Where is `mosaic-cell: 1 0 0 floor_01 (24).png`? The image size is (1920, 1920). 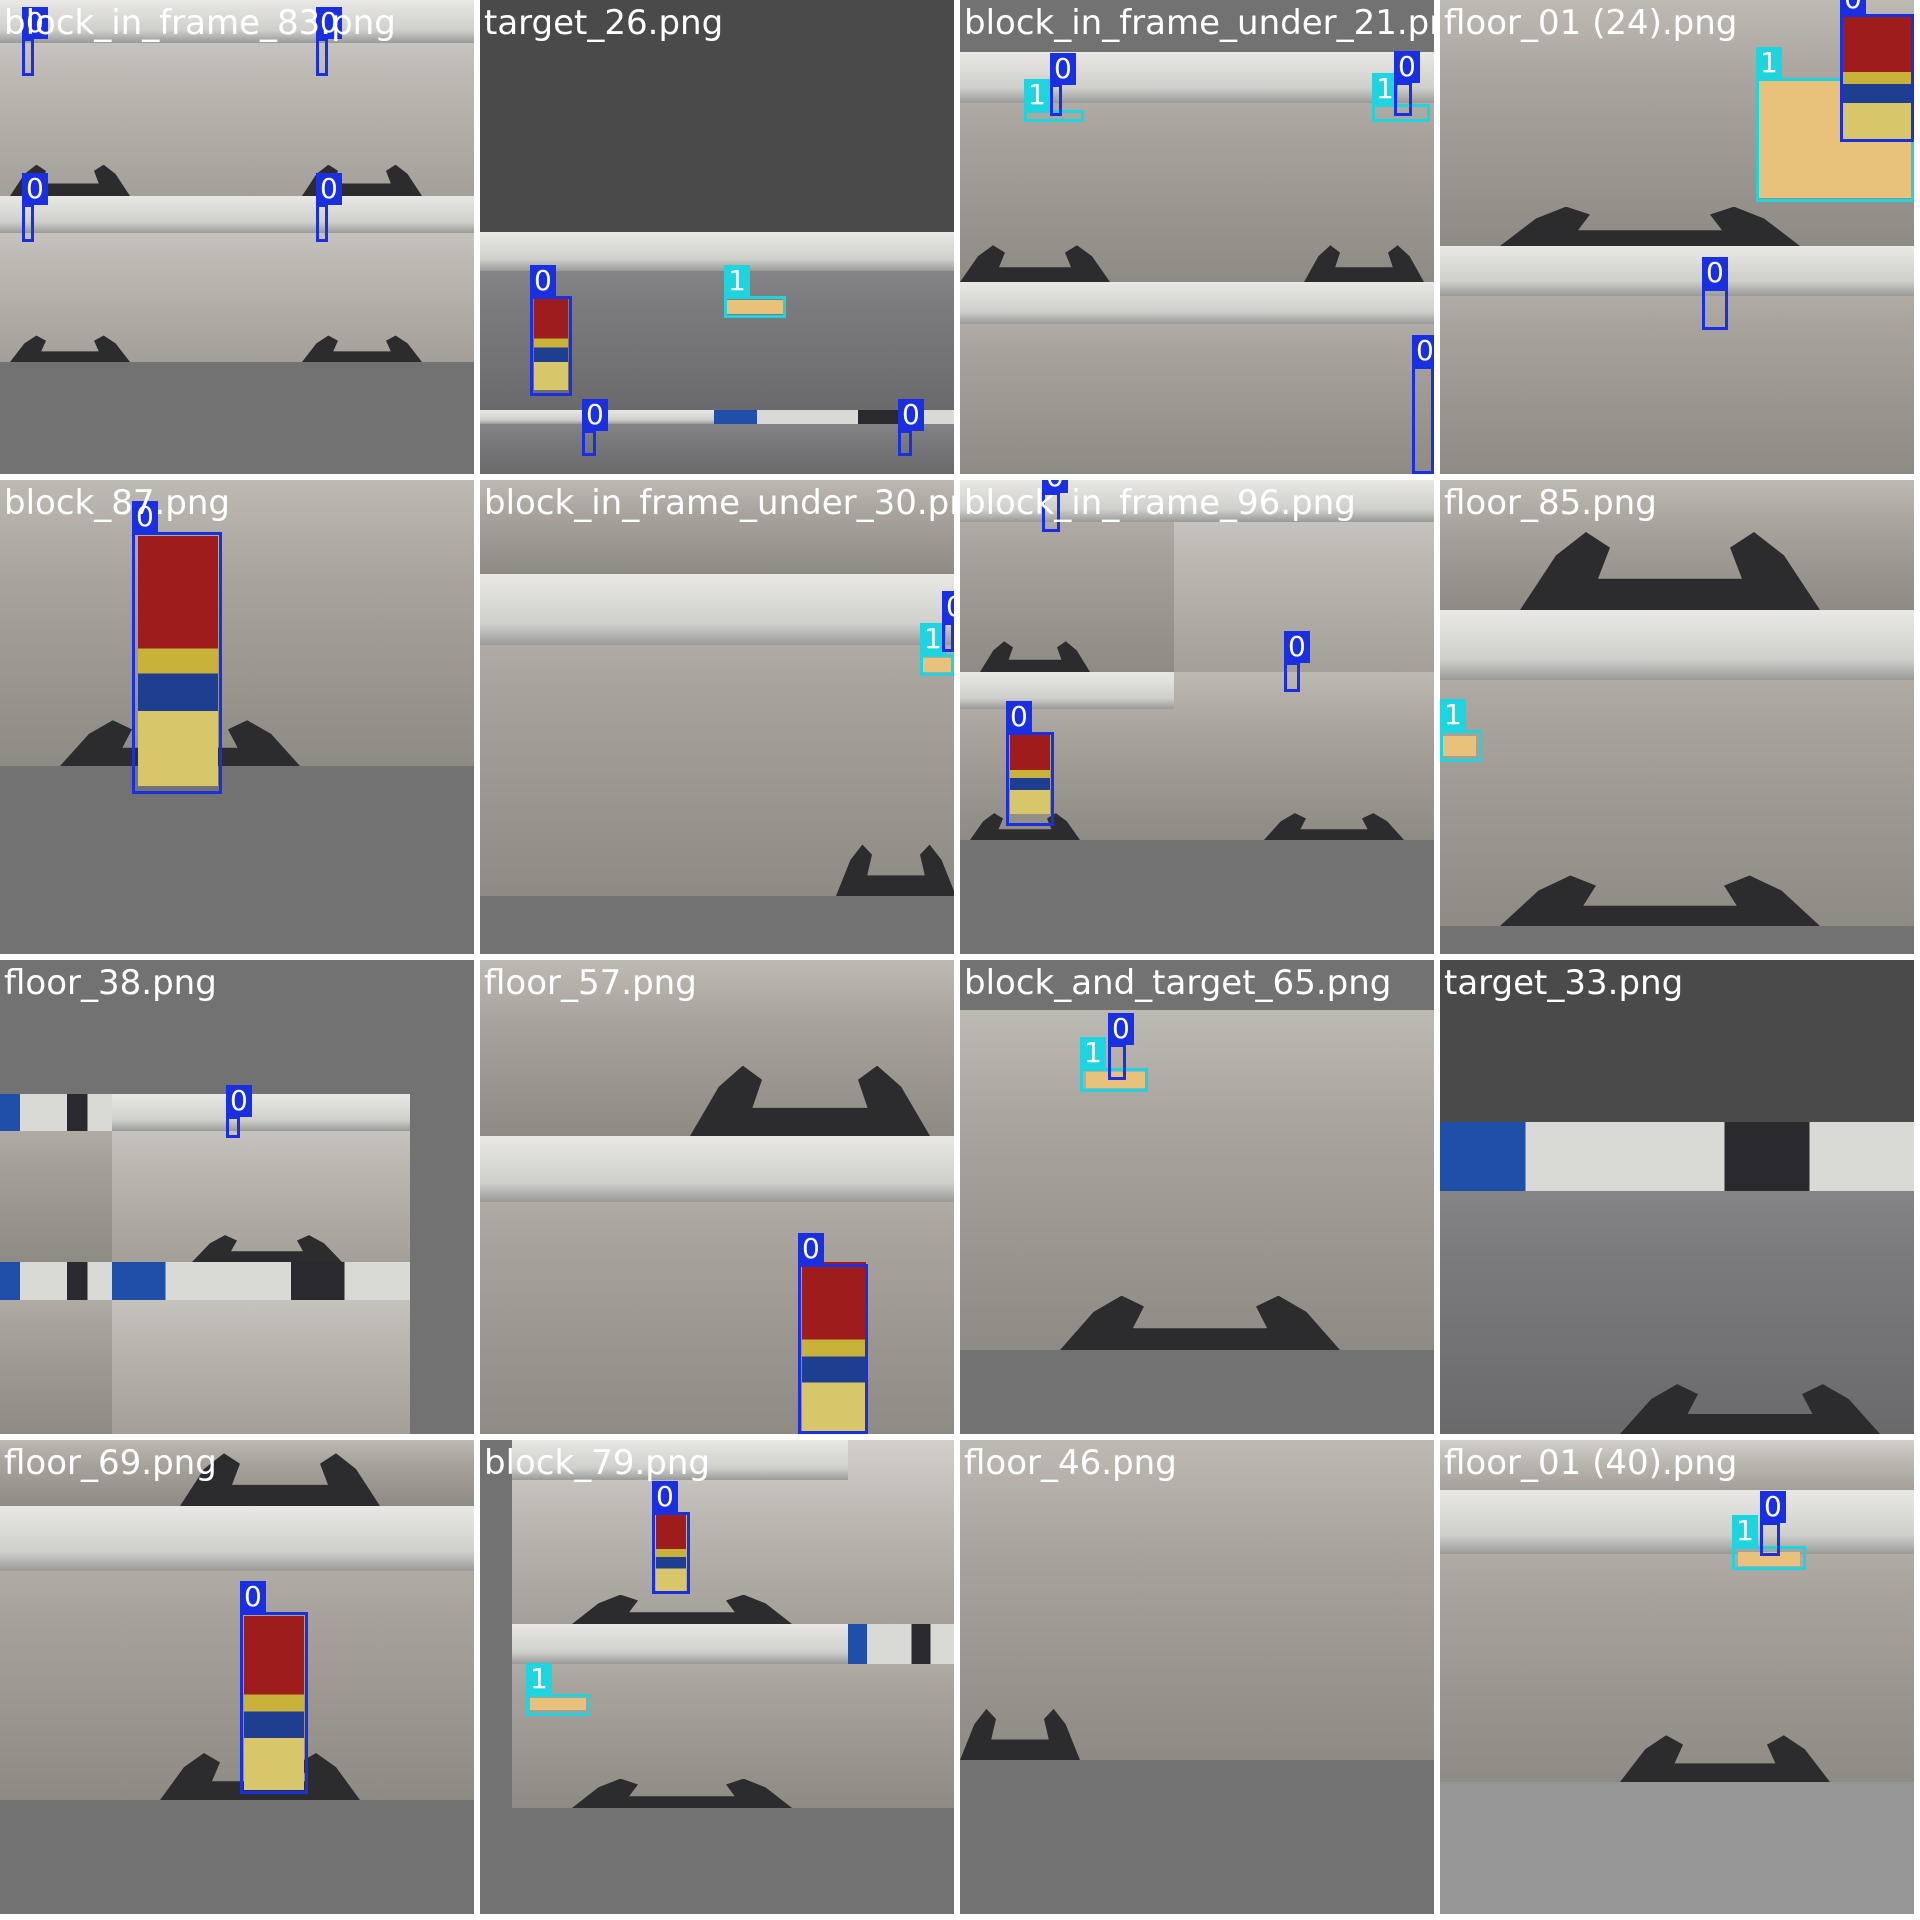 mosaic-cell: 1 0 0 floor_01 (24).png is located at coordinates (1677, 237).